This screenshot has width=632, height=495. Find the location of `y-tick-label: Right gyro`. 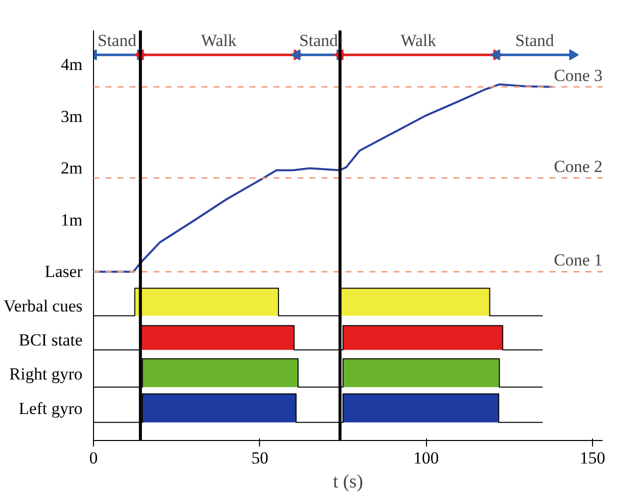

y-tick-label: Right gyro is located at coordinates (46, 374).